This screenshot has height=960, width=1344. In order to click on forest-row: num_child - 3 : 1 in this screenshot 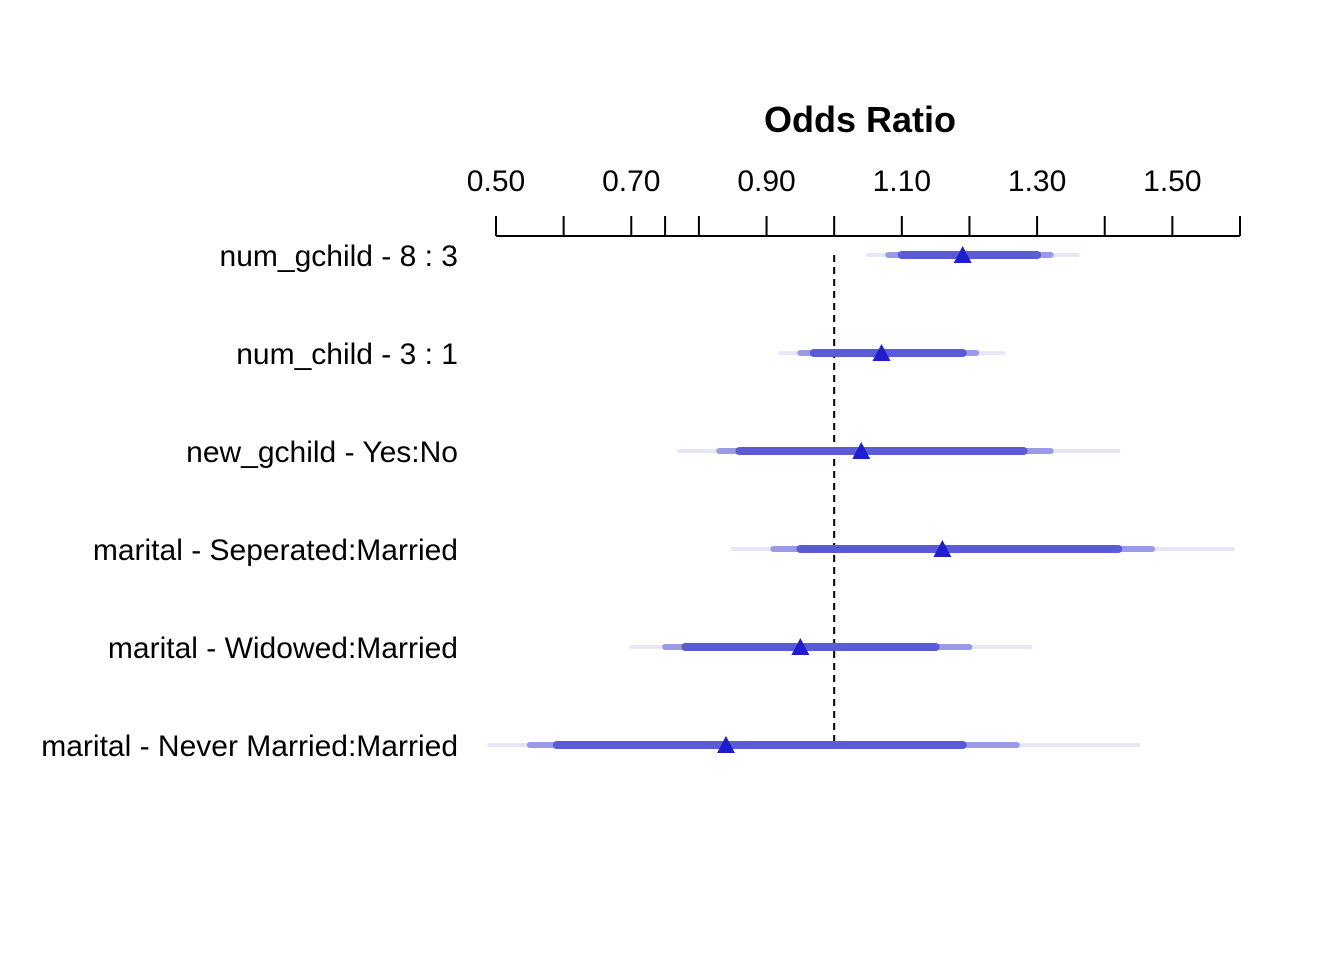, I will do `click(621, 354)`.